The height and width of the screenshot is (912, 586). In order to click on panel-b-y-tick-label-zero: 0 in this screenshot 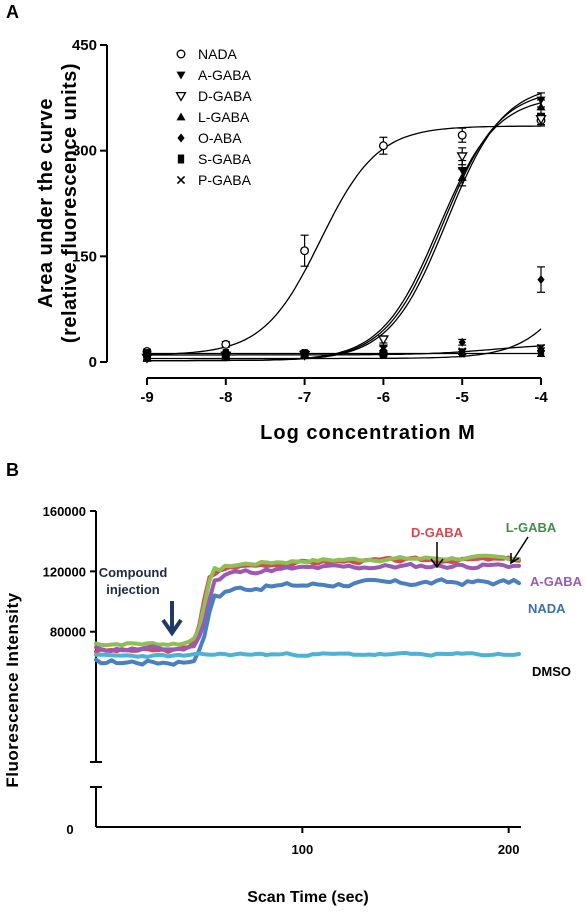, I will do `click(69, 829)`.